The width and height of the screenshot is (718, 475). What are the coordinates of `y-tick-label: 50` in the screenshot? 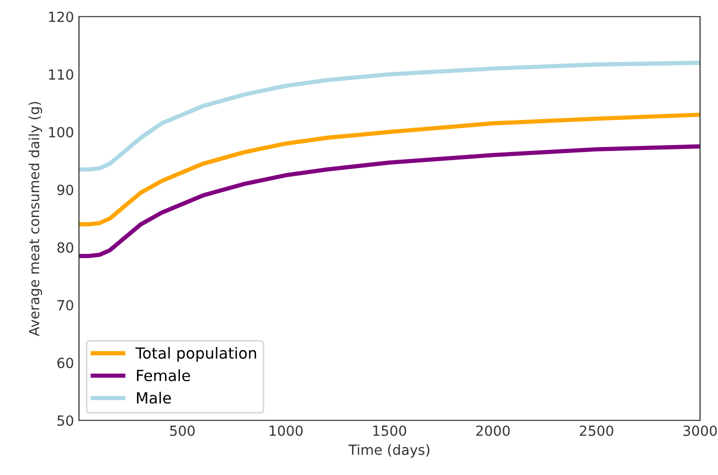 It's located at (66, 420).